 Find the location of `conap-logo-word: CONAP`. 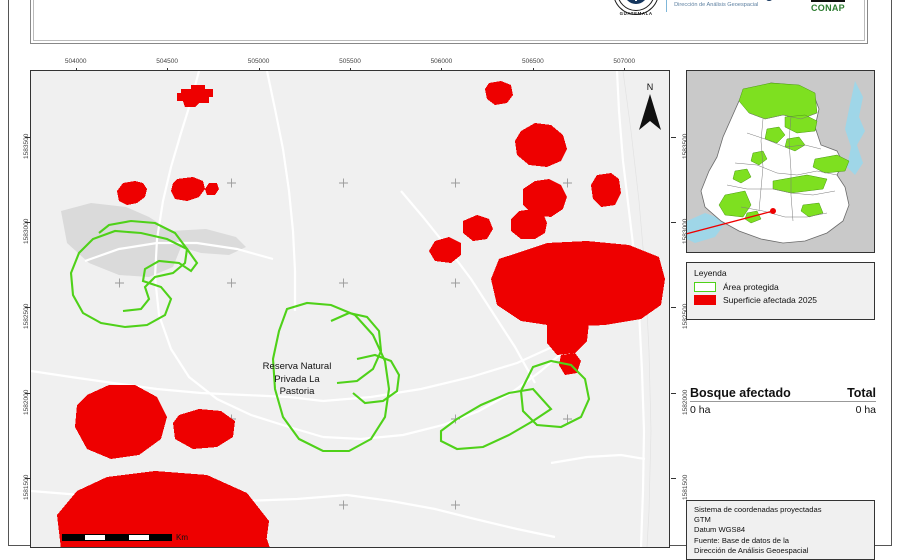

conap-logo-word: CONAP is located at coordinates (827, 7).